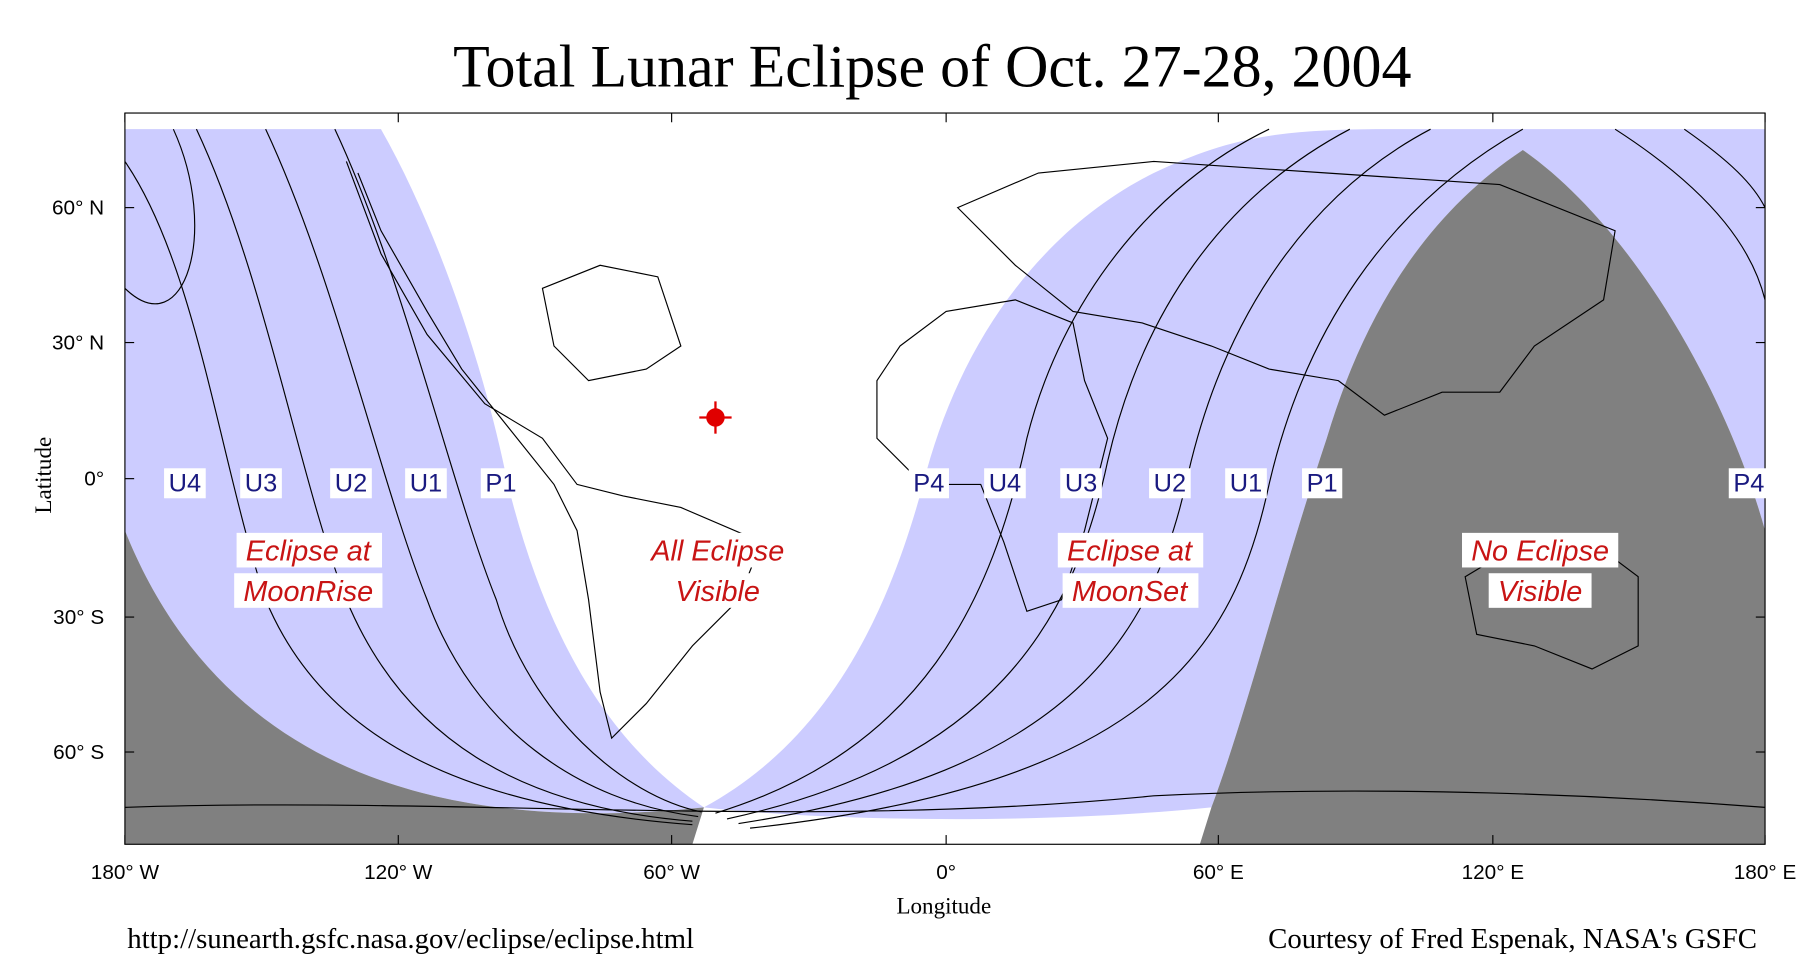  What do you see at coordinates (715, 417) in the screenshot?
I see `moon-marker` at bounding box center [715, 417].